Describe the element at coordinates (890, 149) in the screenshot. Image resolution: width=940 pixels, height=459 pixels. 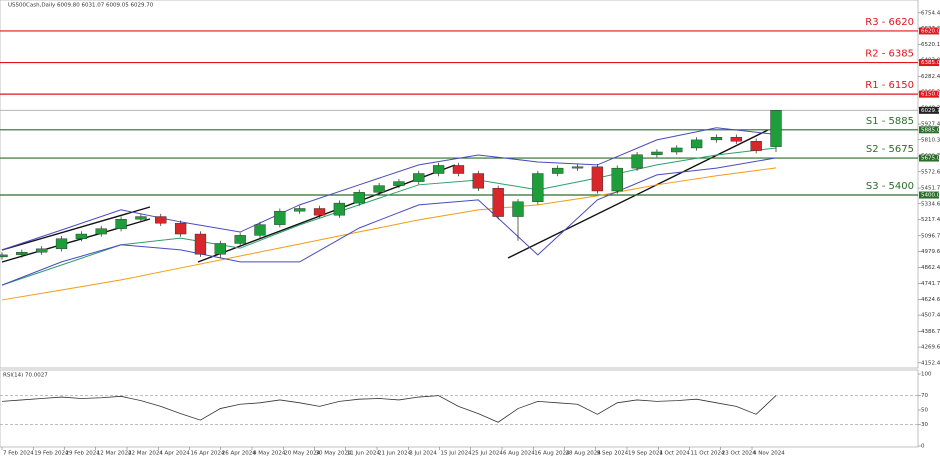
I see `level-label: S2 - 5675` at that location.